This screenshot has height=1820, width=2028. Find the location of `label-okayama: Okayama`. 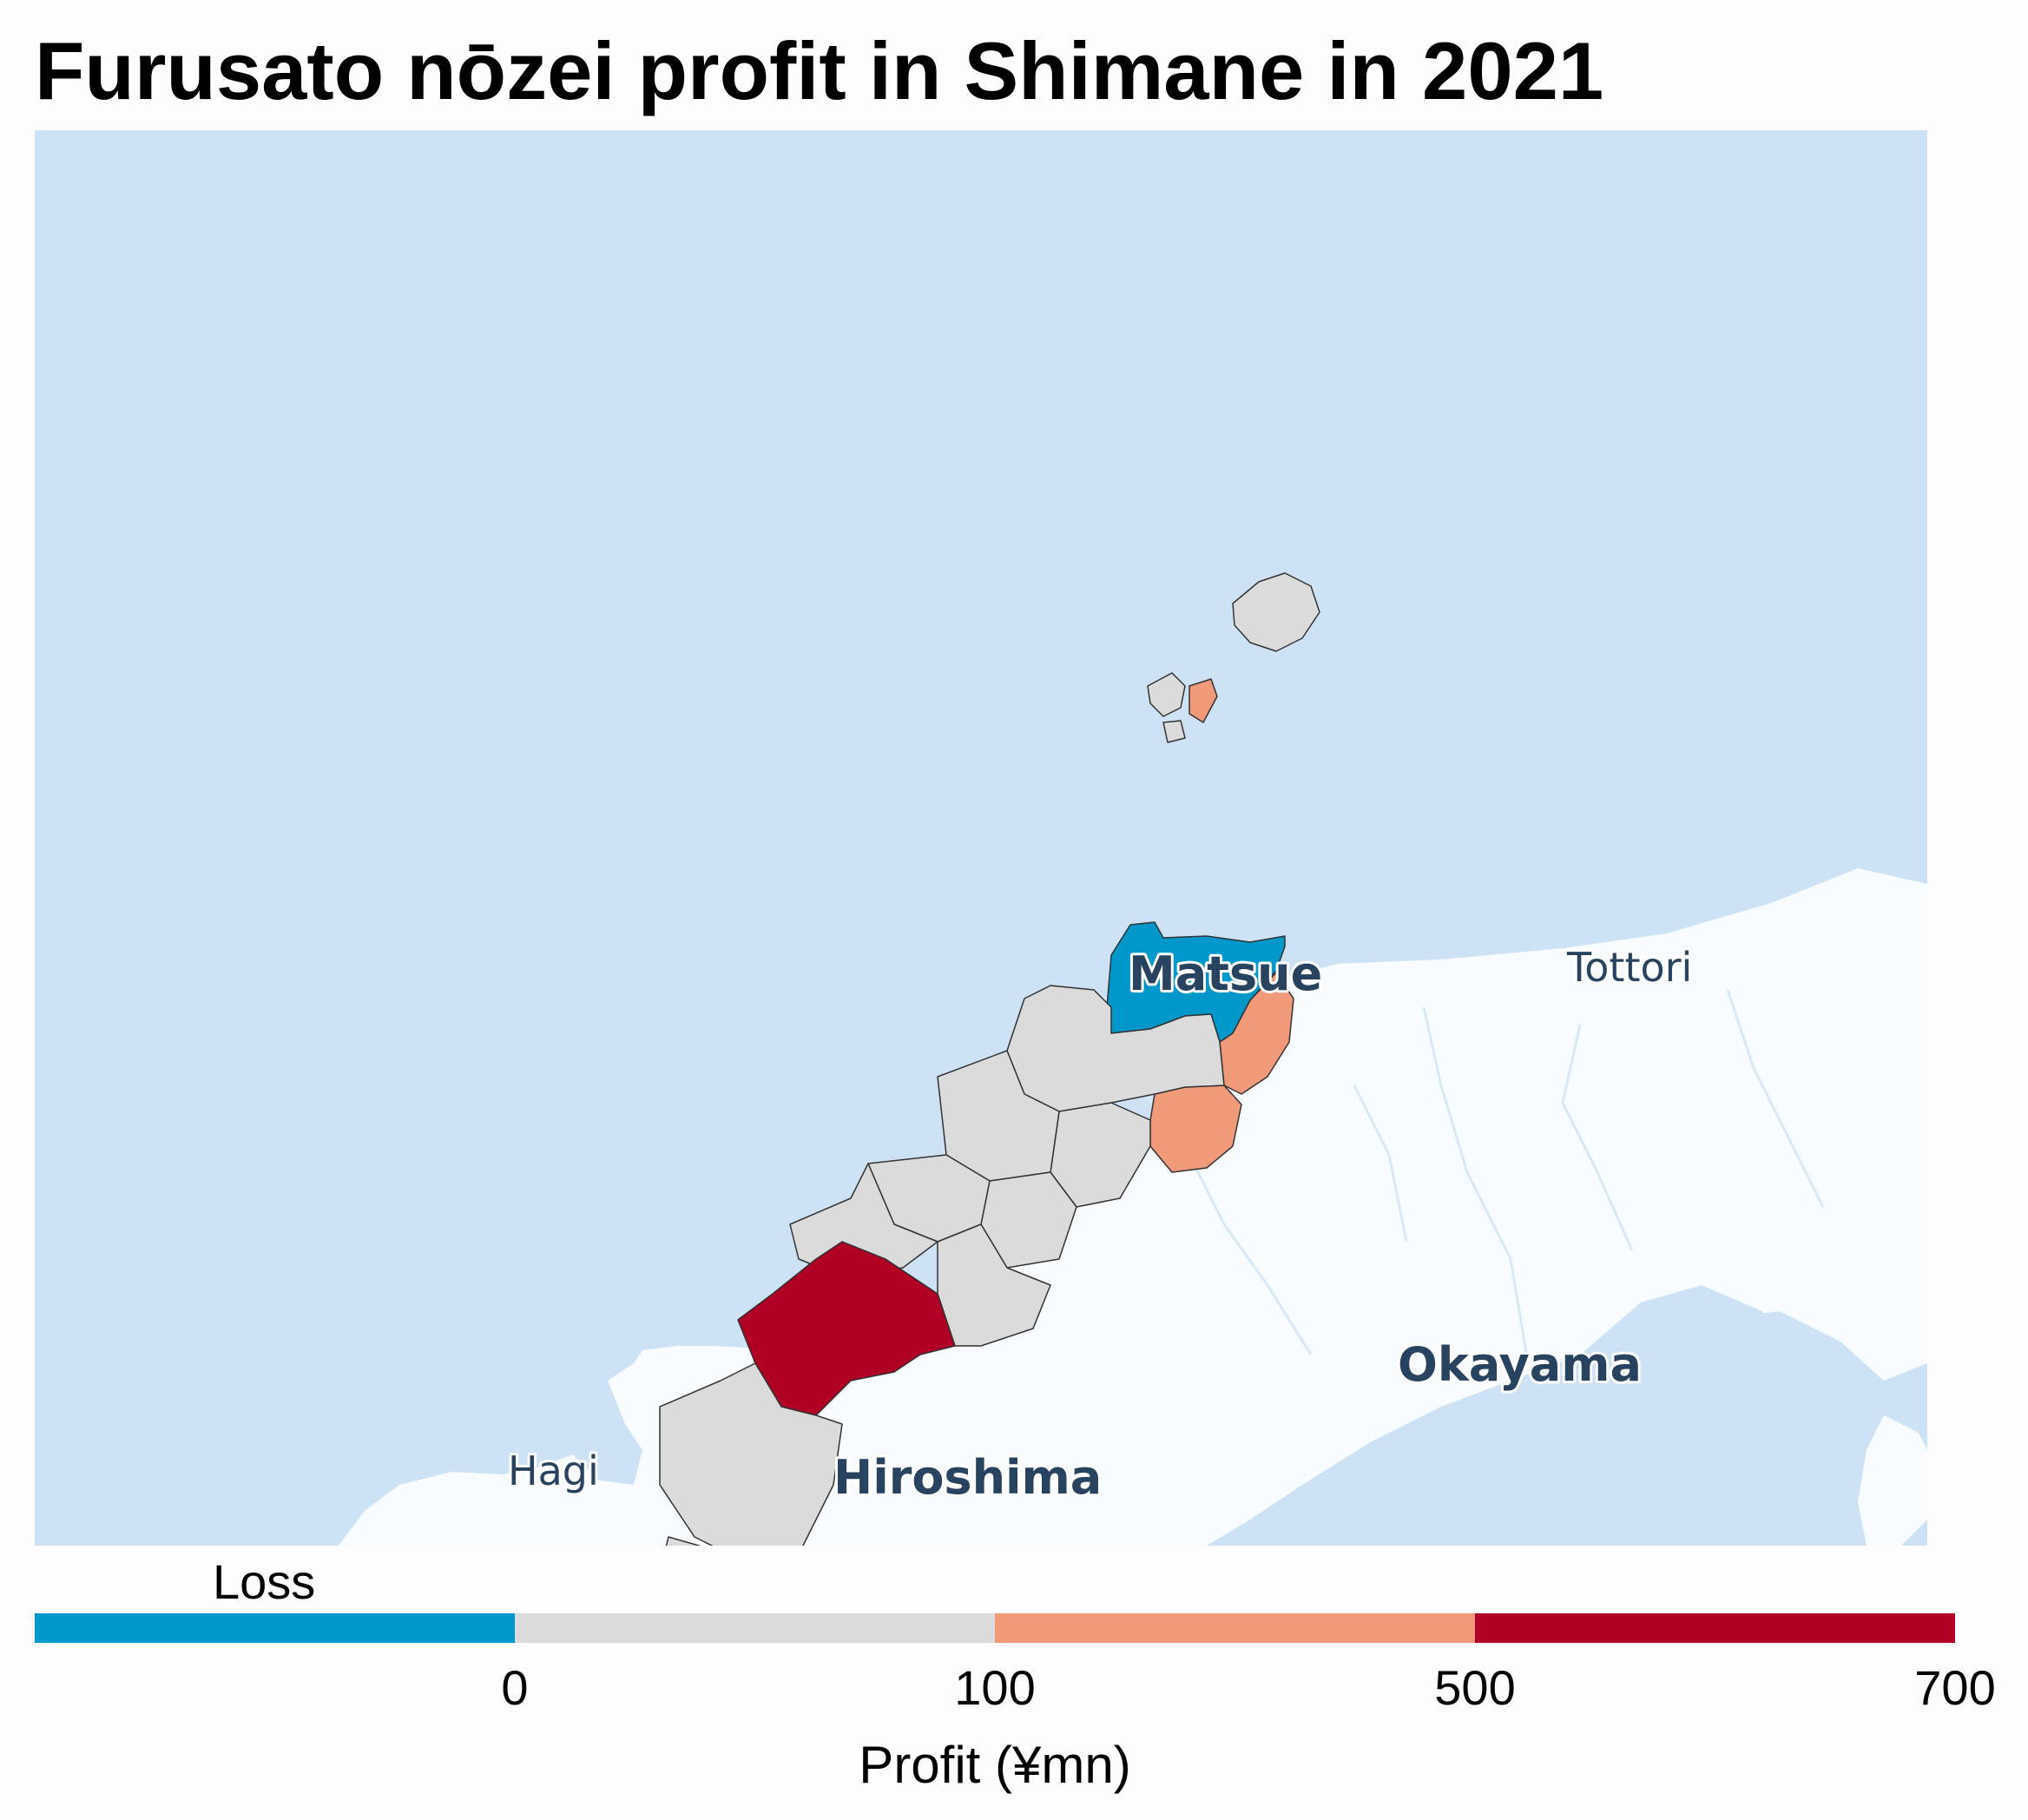

label-okayama: Okayama is located at coordinates (1520, 1364).